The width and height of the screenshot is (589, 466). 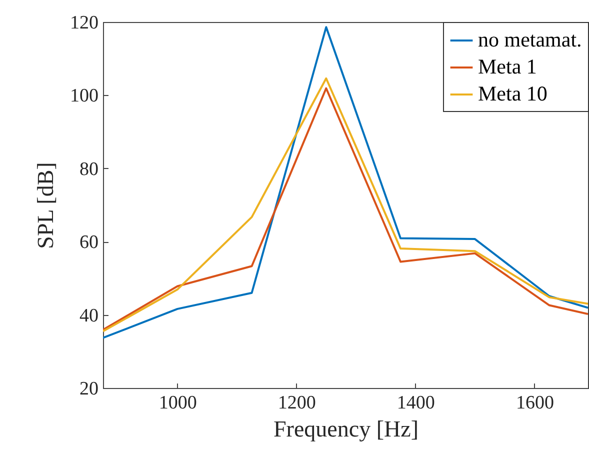 I want to click on y-tick-label: 20, so click(x=89, y=389).